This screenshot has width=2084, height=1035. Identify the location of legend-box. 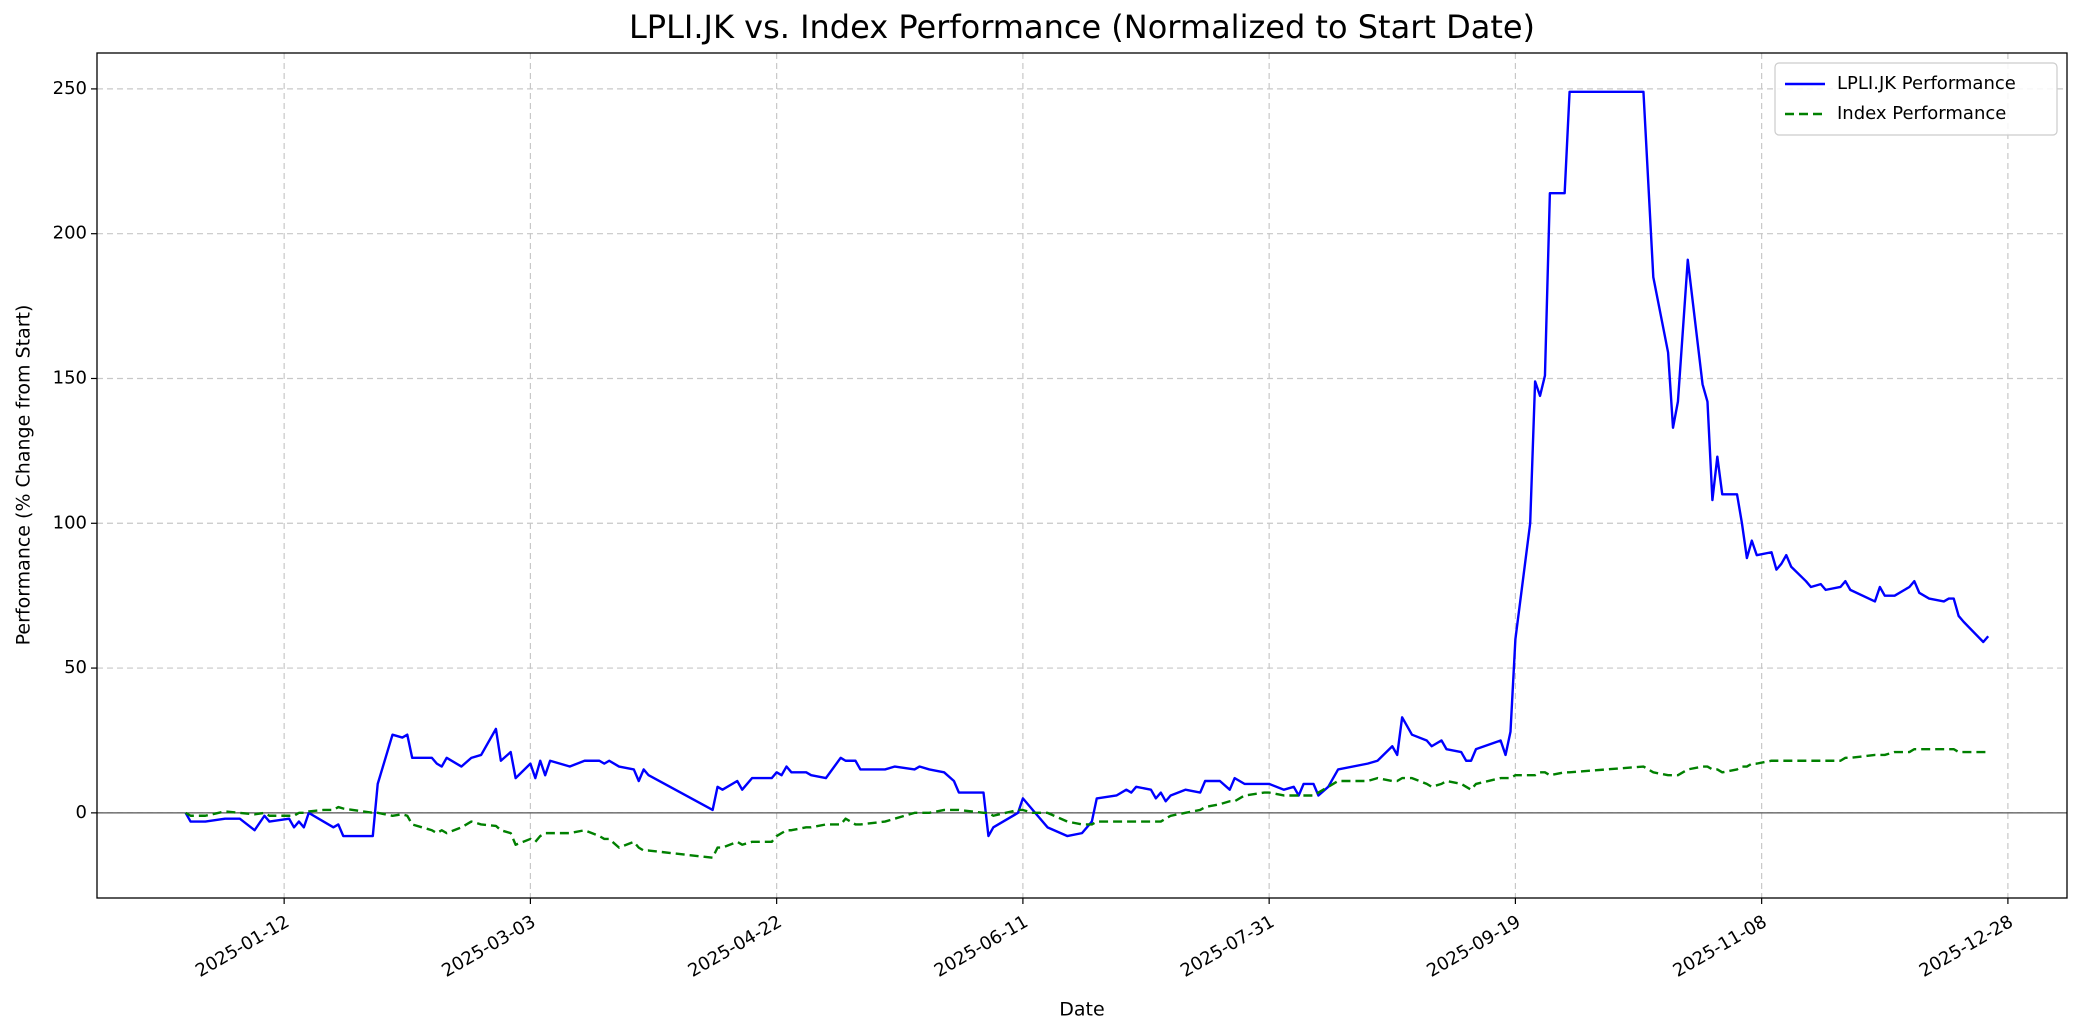
(1916, 99).